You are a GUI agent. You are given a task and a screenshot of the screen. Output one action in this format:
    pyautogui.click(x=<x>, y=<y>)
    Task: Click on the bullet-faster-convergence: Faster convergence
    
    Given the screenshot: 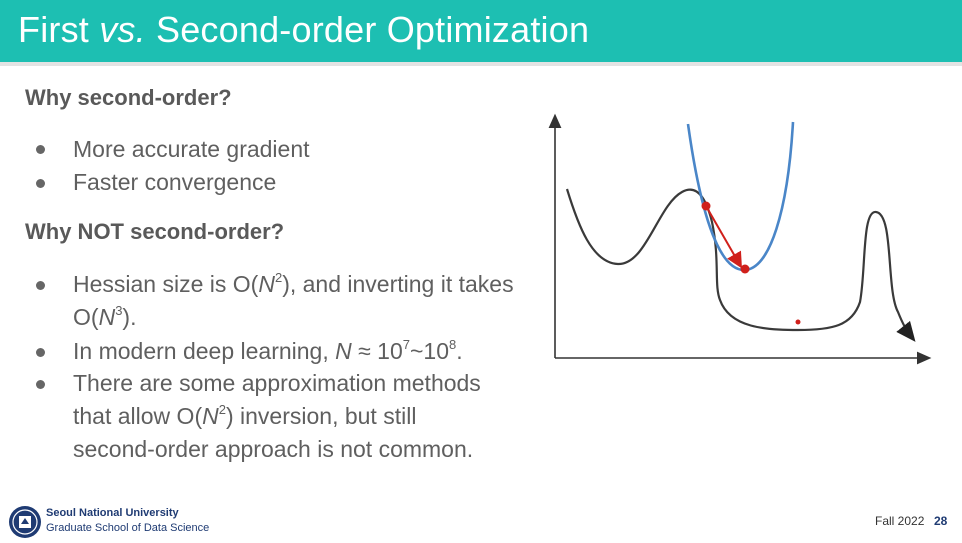 What is the action you would take?
    pyautogui.click(x=175, y=182)
    